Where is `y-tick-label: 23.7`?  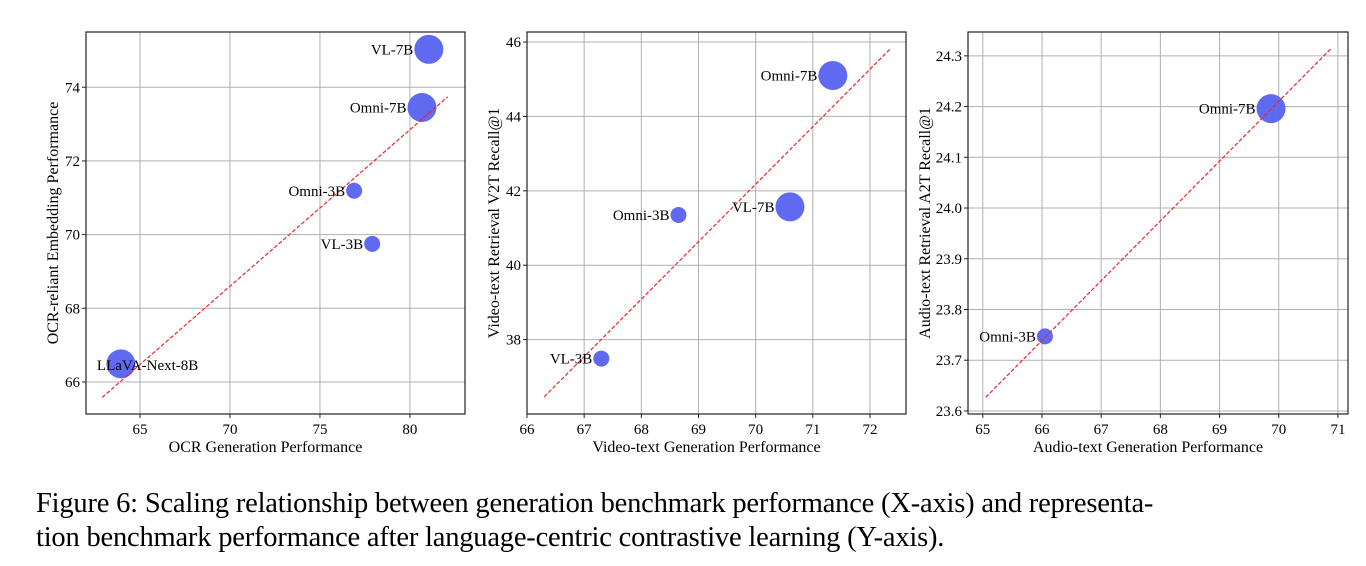
y-tick-label: 23.7 is located at coordinates (949, 361).